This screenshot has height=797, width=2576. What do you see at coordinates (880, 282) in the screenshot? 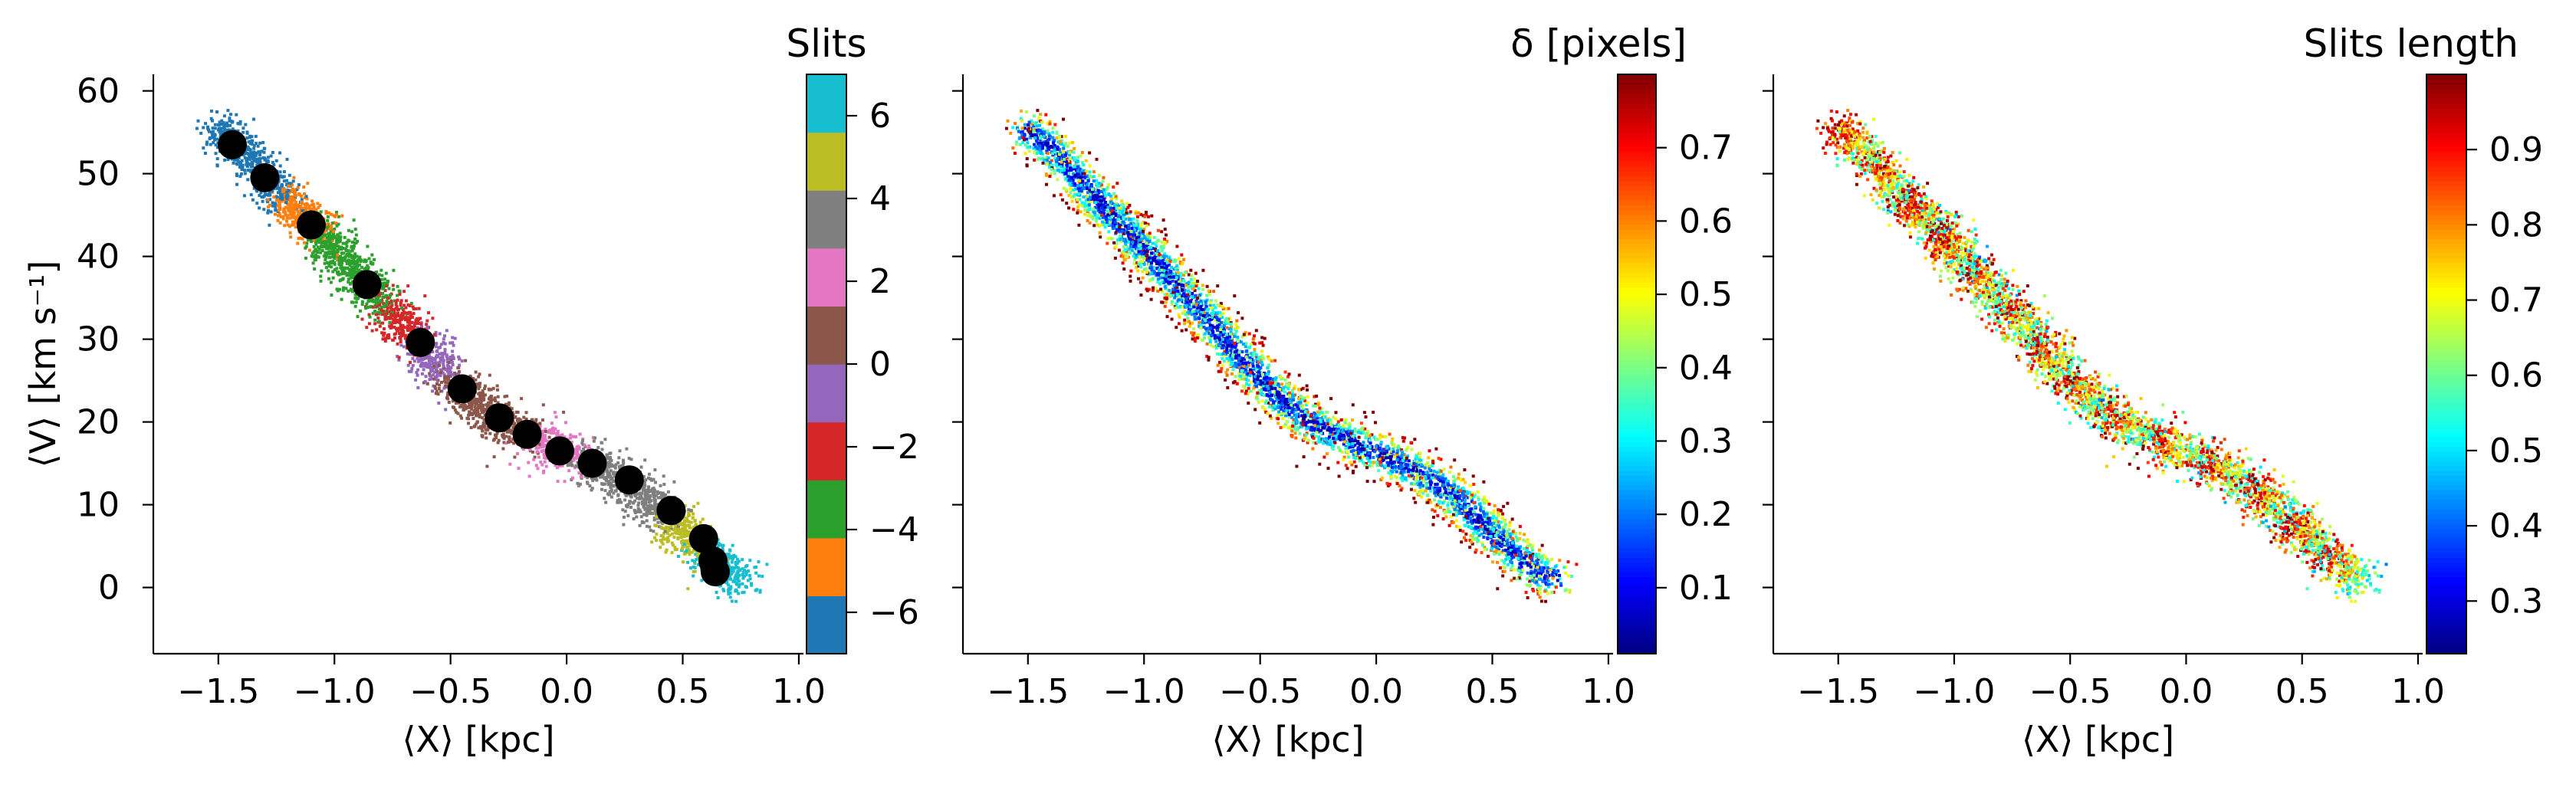
I see `colorbar-tick-label: 2` at bounding box center [880, 282].